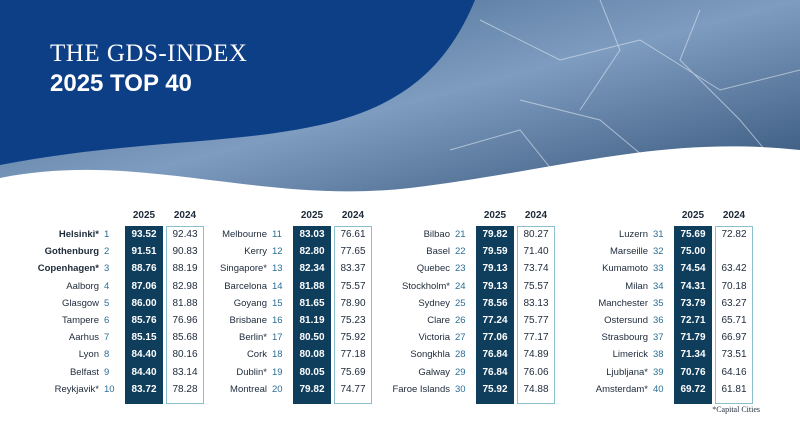 The image size is (800, 424). What do you see at coordinates (495, 389) in the screenshot?
I see `score-2025: 75.92` at bounding box center [495, 389].